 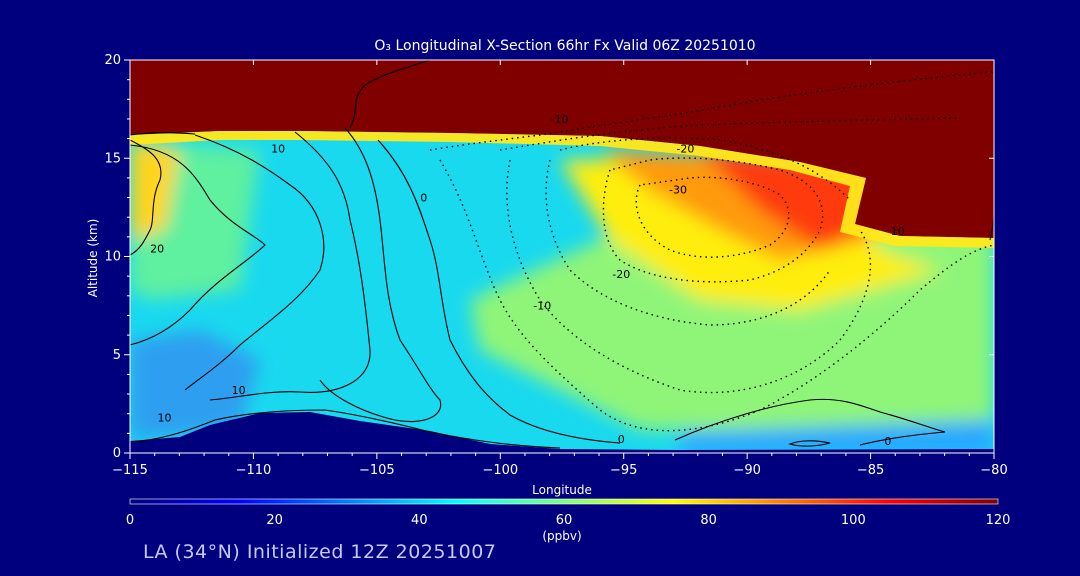 I want to click on colorbar-unit-label: (ppbv), so click(x=561, y=536).